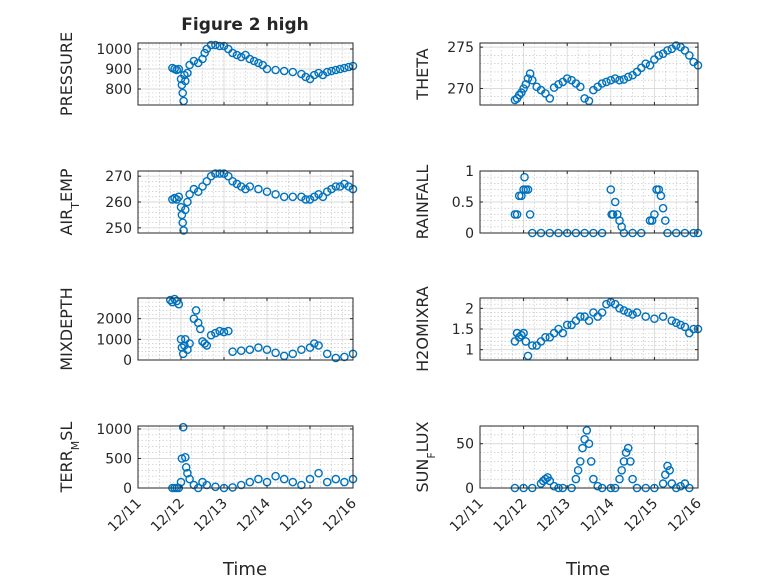 The height and width of the screenshot is (583, 778). What do you see at coordinates (425, 456) in the screenshot?
I see `y-axis-label: SUNFLUX` at bounding box center [425, 456].